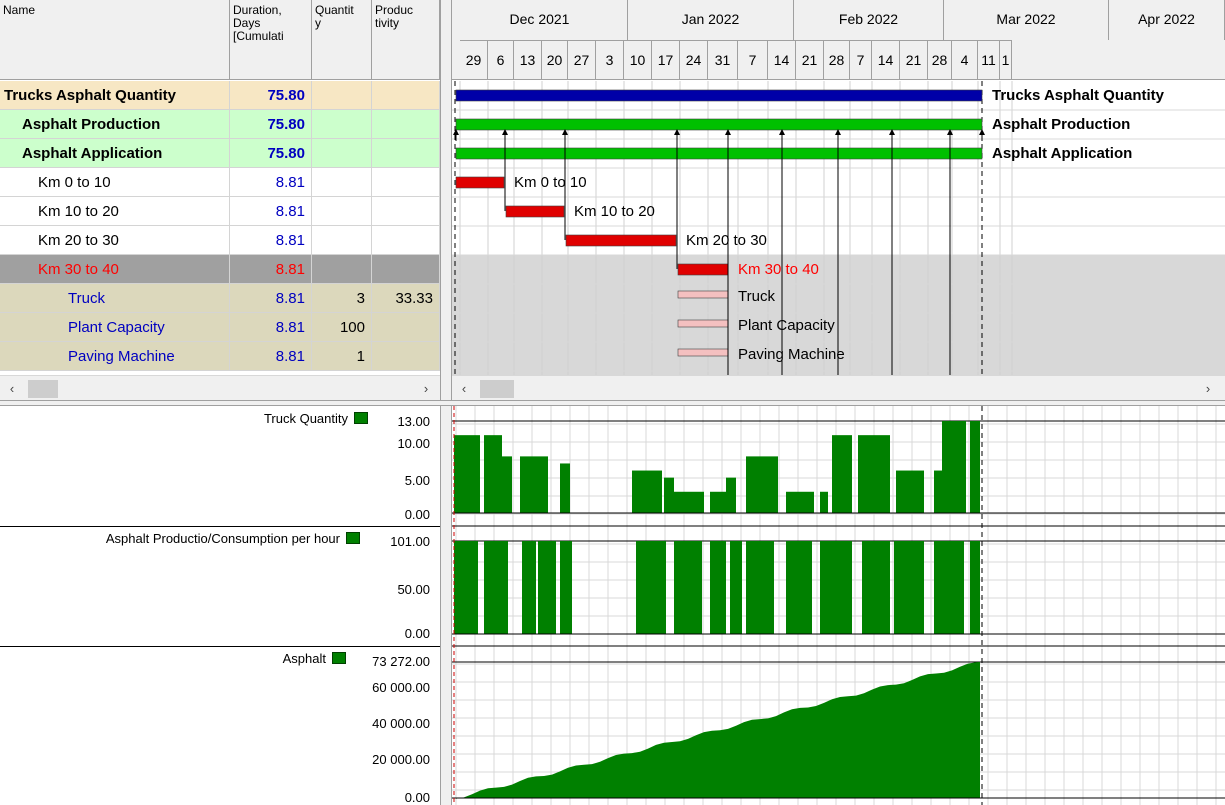 The image size is (1225, 805). I want to click on tick-label: 40 000.00, so click(401, 723).